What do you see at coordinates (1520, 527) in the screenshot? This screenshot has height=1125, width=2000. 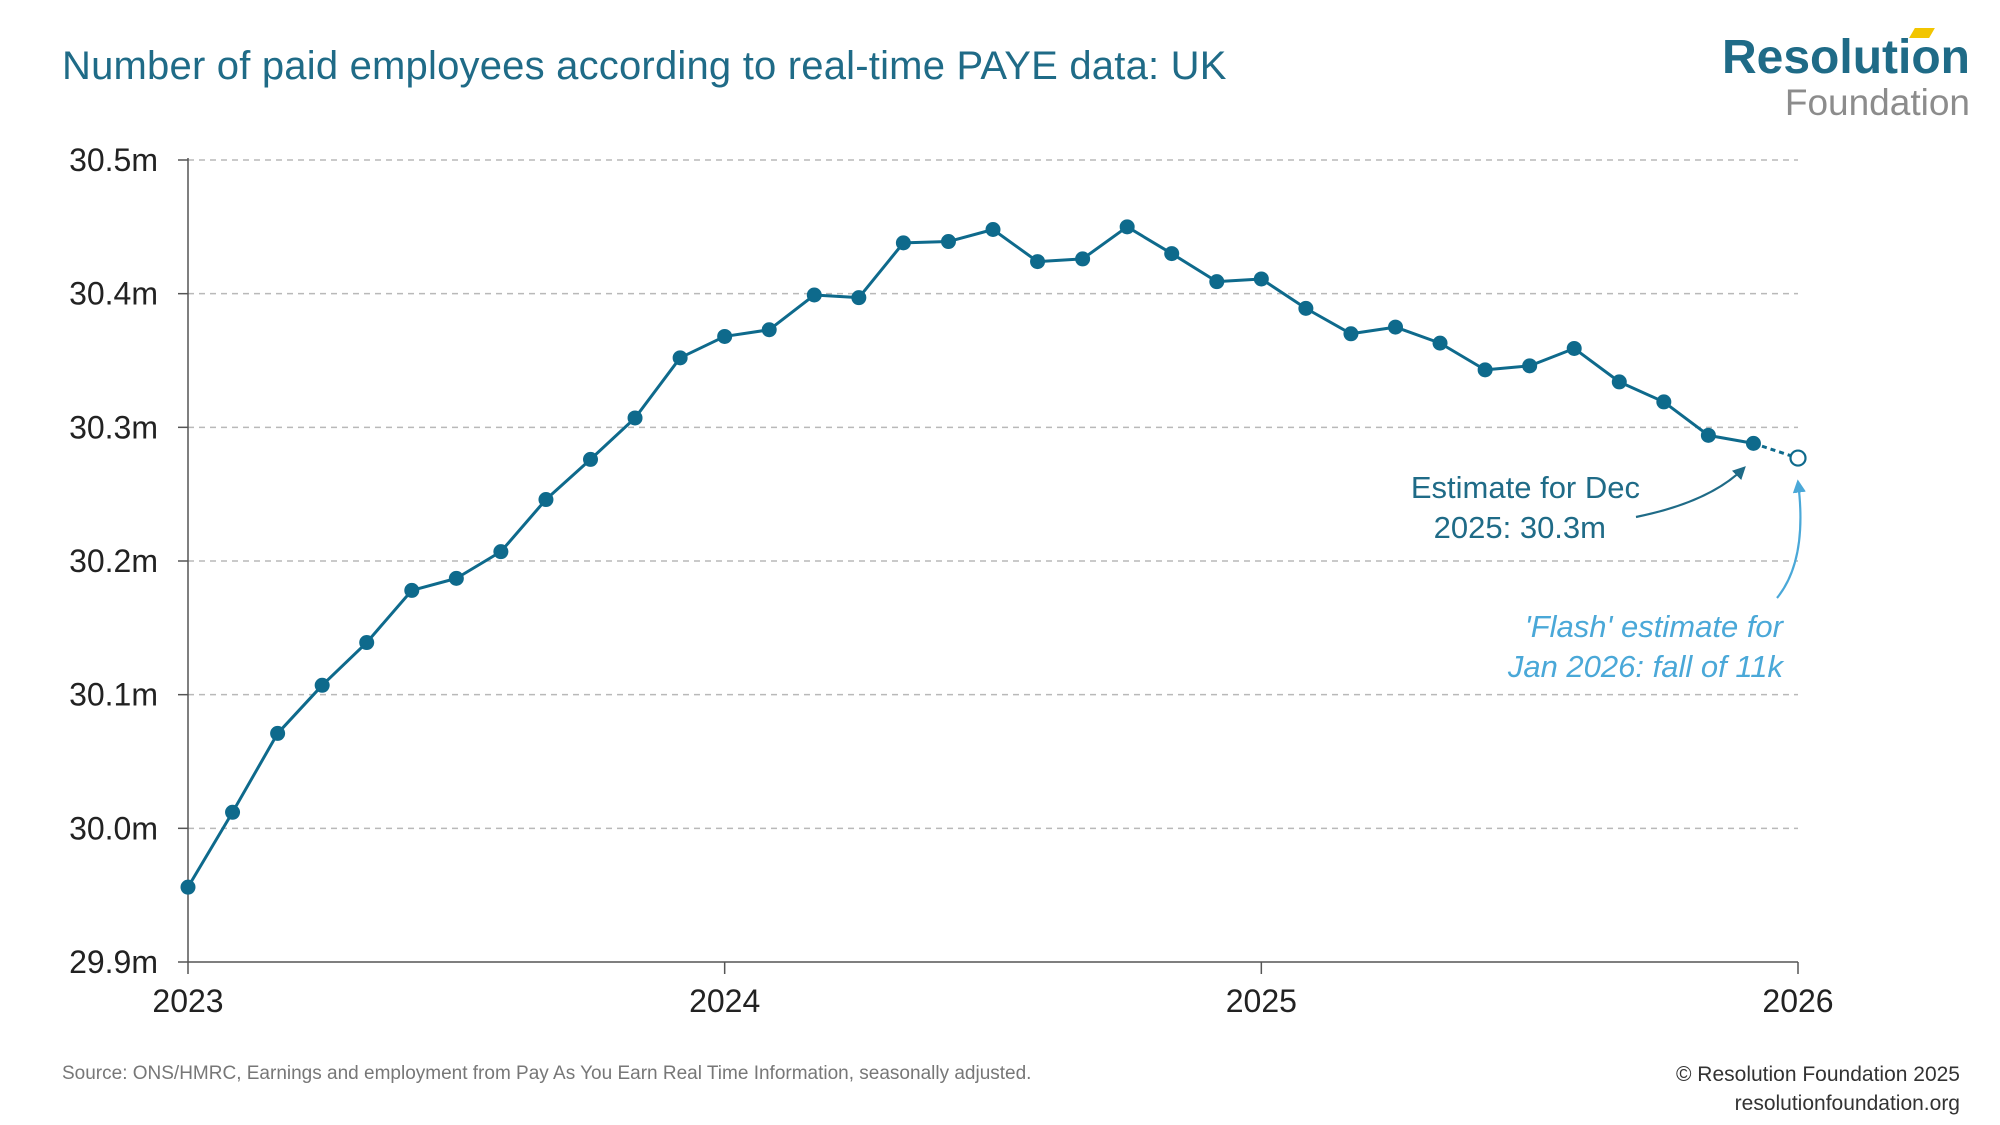 I see `annotation-dec-line2: 2025: 30.3m` at bounding box center [1520, 527].